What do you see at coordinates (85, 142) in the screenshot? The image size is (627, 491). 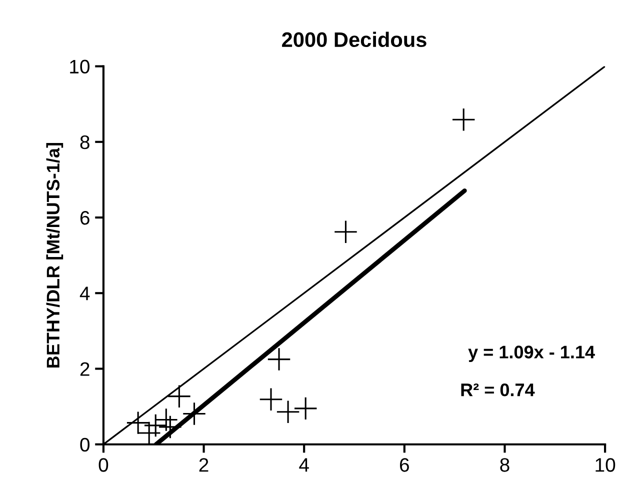 I see `y-tick-label: 8` at bounding box center [85, 142].